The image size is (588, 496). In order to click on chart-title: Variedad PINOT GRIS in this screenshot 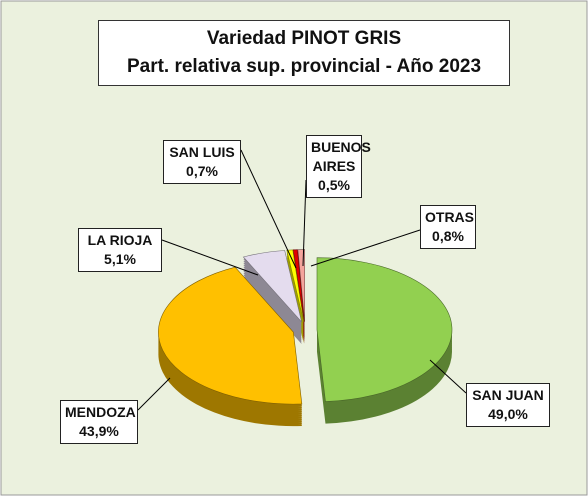, I will do `click(304, 38)`.